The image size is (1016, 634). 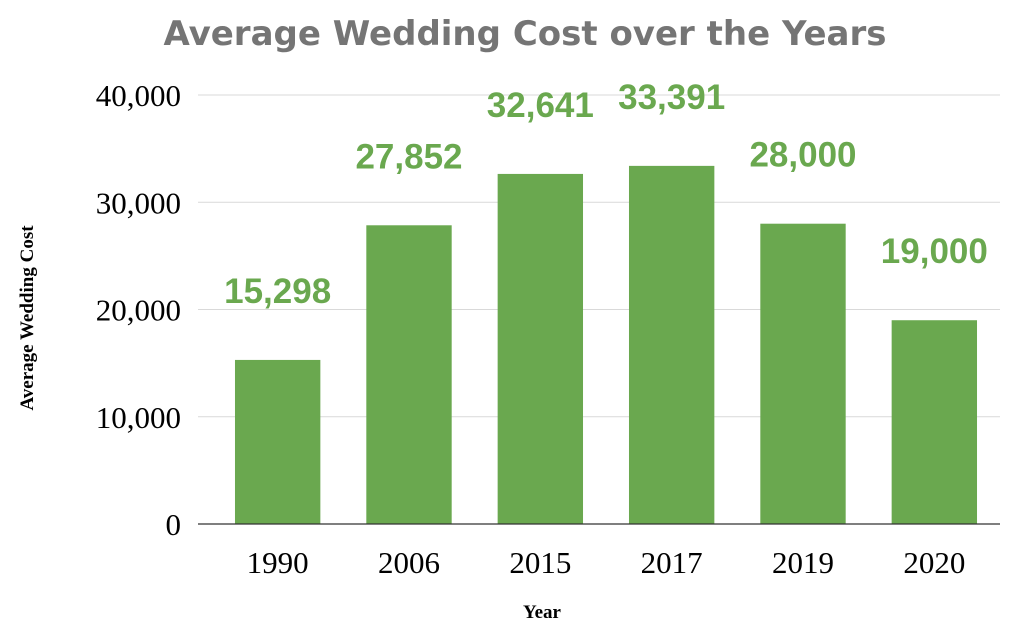 What do you see at coordinates (540, 105) in the screenshot?
I see `data-label: 32,641` at bounding box center [540, 105].